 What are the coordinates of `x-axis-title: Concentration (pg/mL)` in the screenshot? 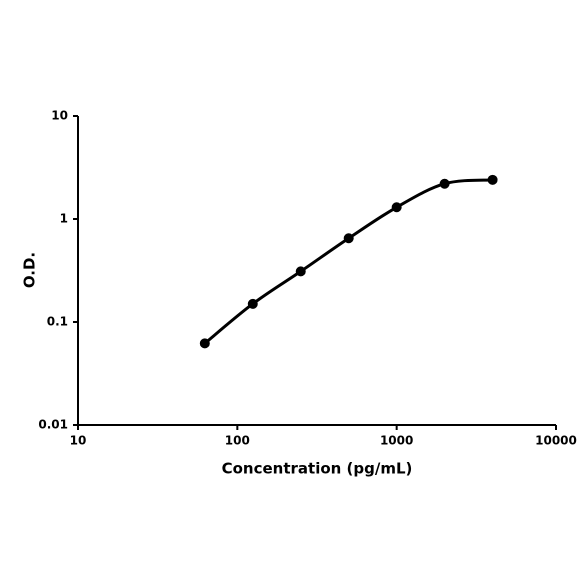 It's located at (317, 469).